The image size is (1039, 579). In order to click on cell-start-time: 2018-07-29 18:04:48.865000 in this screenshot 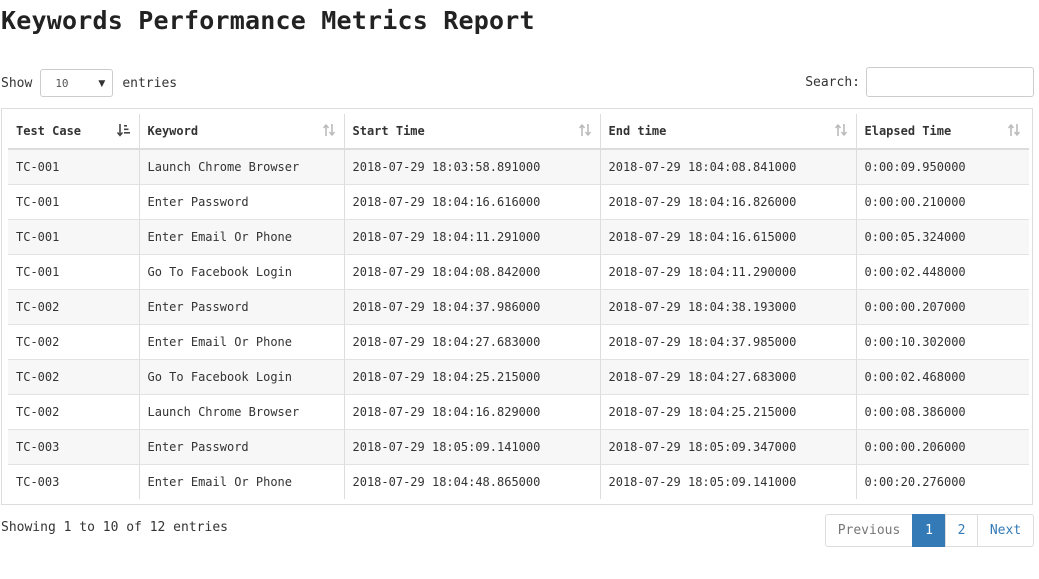, I will do `click(471, 481)`.